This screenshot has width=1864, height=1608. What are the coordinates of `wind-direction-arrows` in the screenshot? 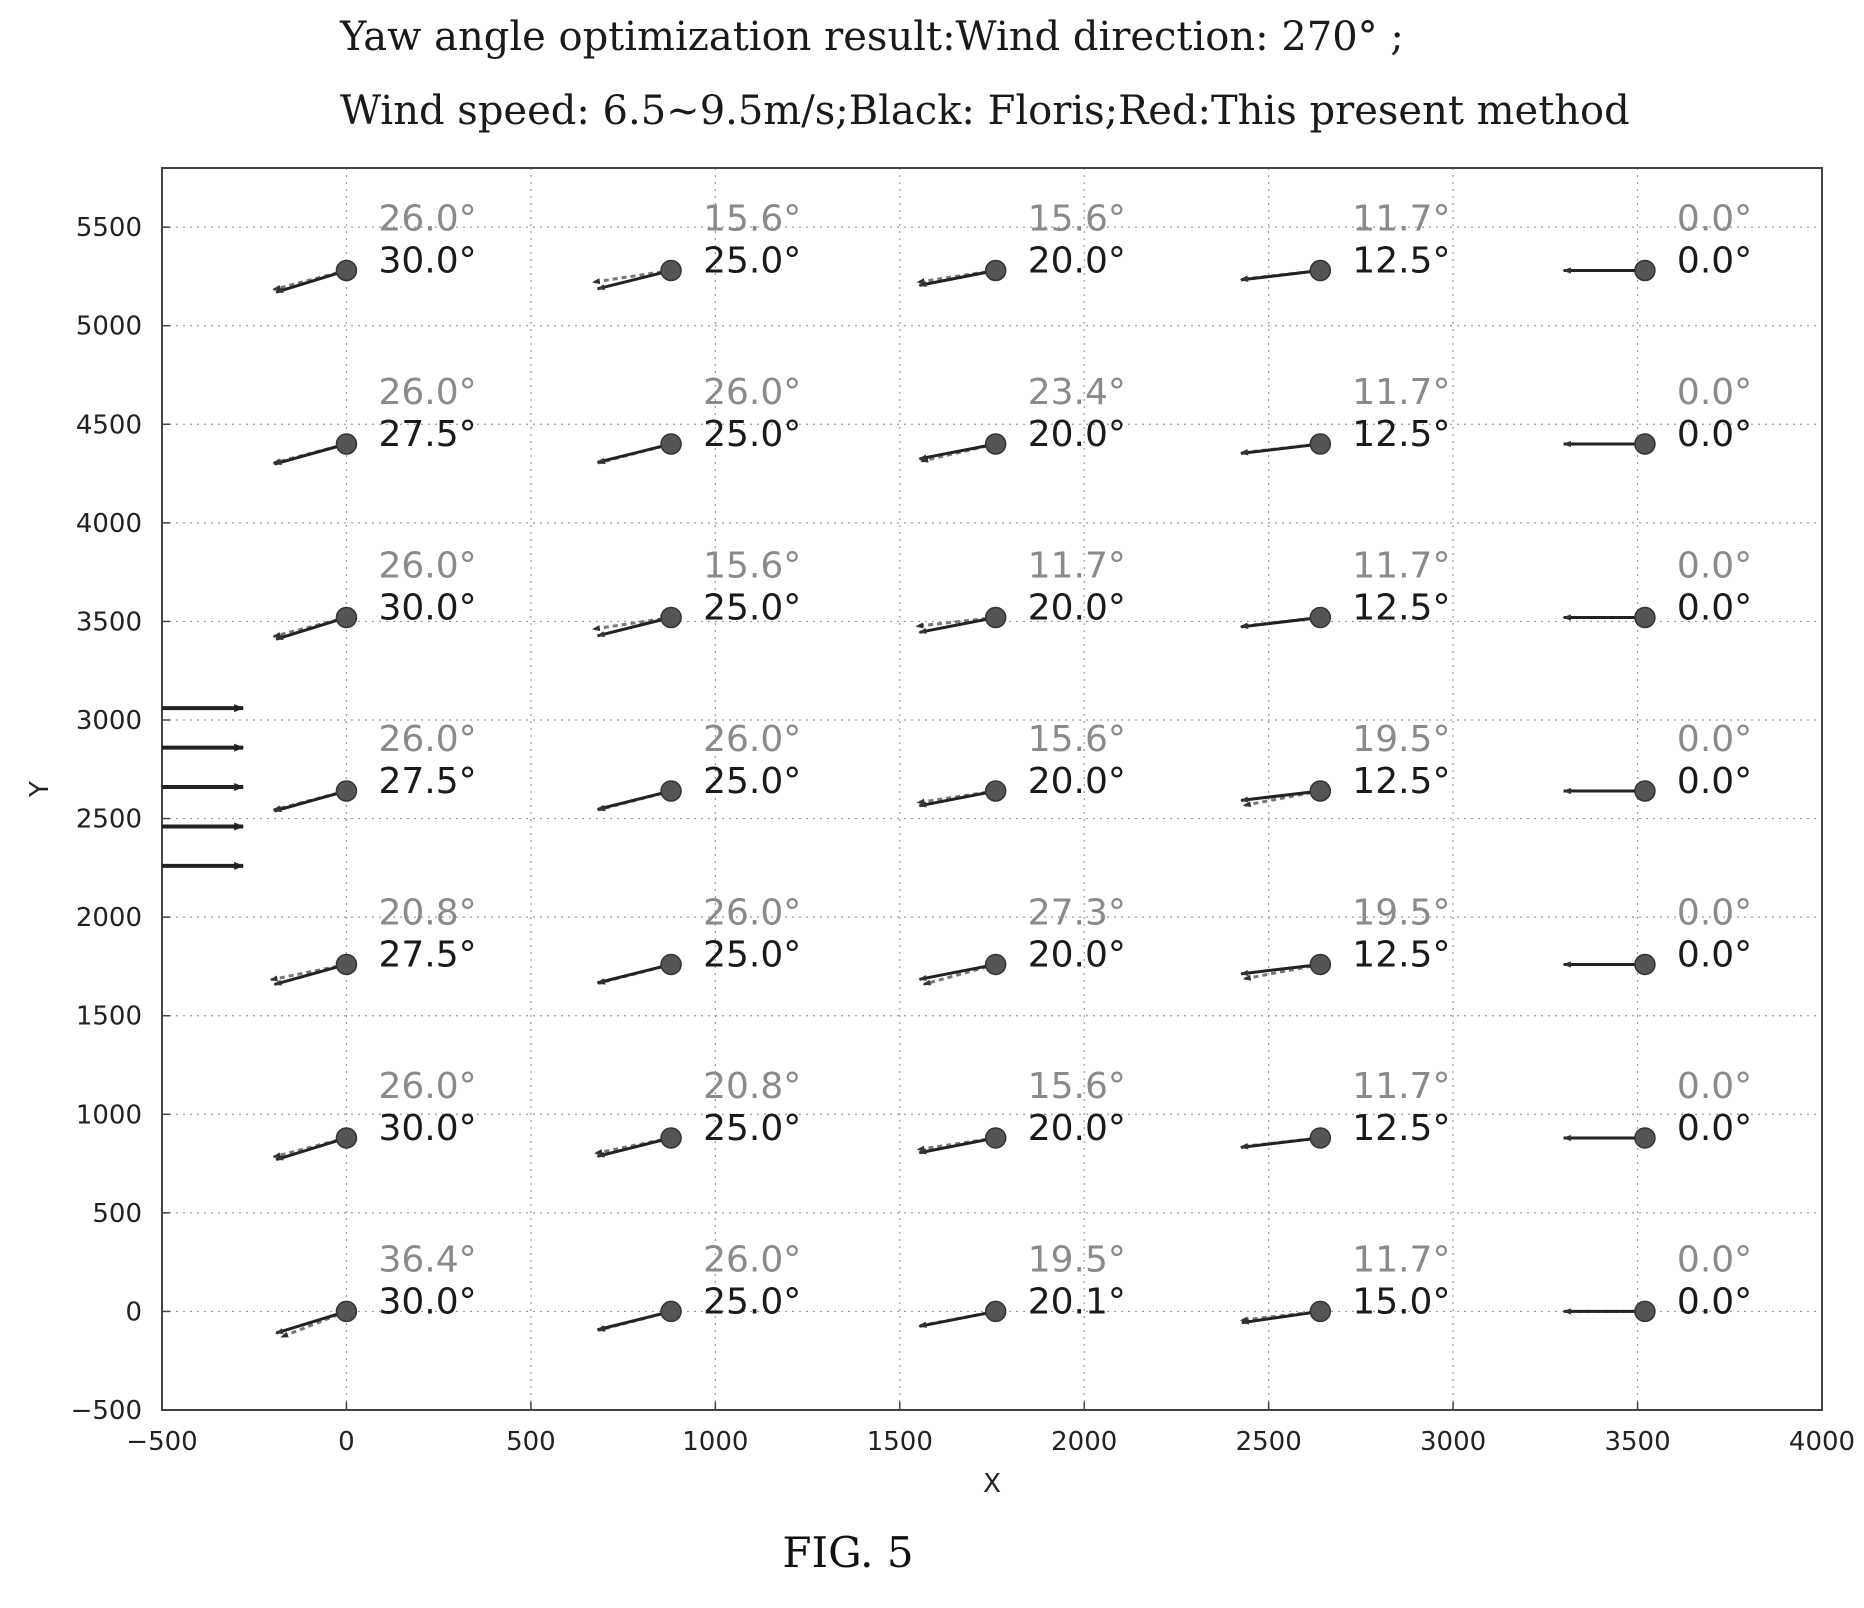 It's located at (203, 787).